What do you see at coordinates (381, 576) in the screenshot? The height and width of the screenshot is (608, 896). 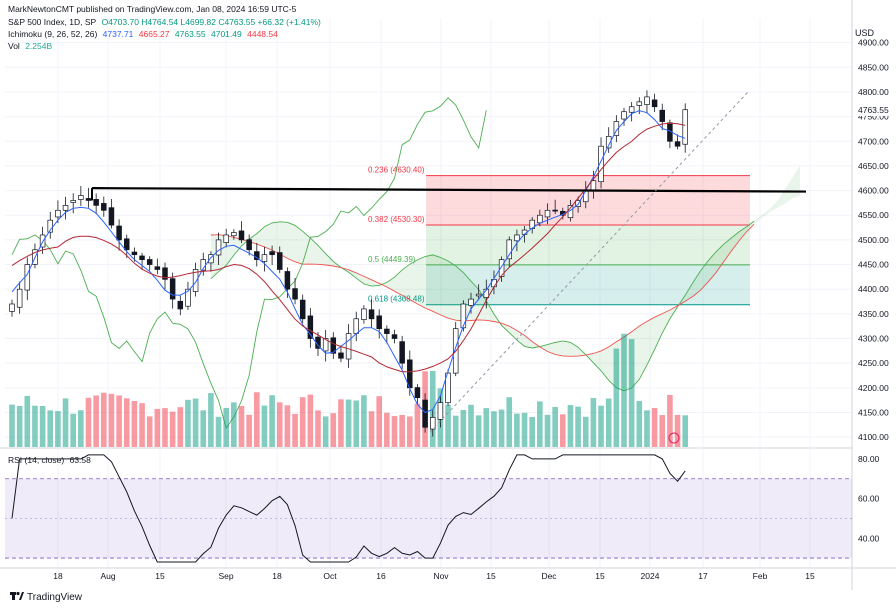 I see `time-tick-label: 16` at bounding box center [381, 576].